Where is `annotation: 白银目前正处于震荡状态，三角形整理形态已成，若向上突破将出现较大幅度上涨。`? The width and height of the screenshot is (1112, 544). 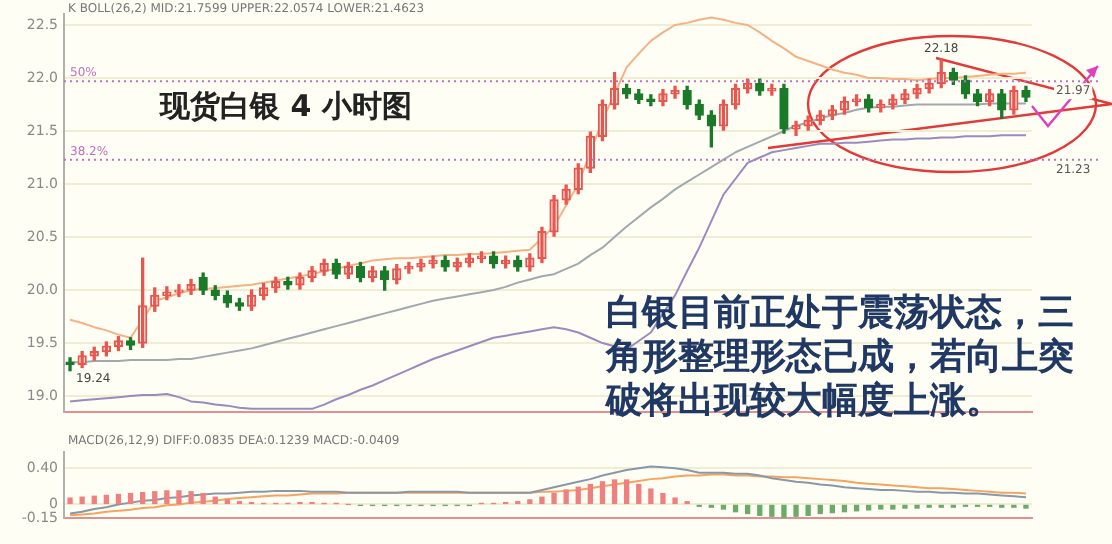 annotation: 白银目前正处于震荡状态，三角形整理形态已成，若向上突破将出现较大幅度上涨。 is located at coordinates (841, 358).